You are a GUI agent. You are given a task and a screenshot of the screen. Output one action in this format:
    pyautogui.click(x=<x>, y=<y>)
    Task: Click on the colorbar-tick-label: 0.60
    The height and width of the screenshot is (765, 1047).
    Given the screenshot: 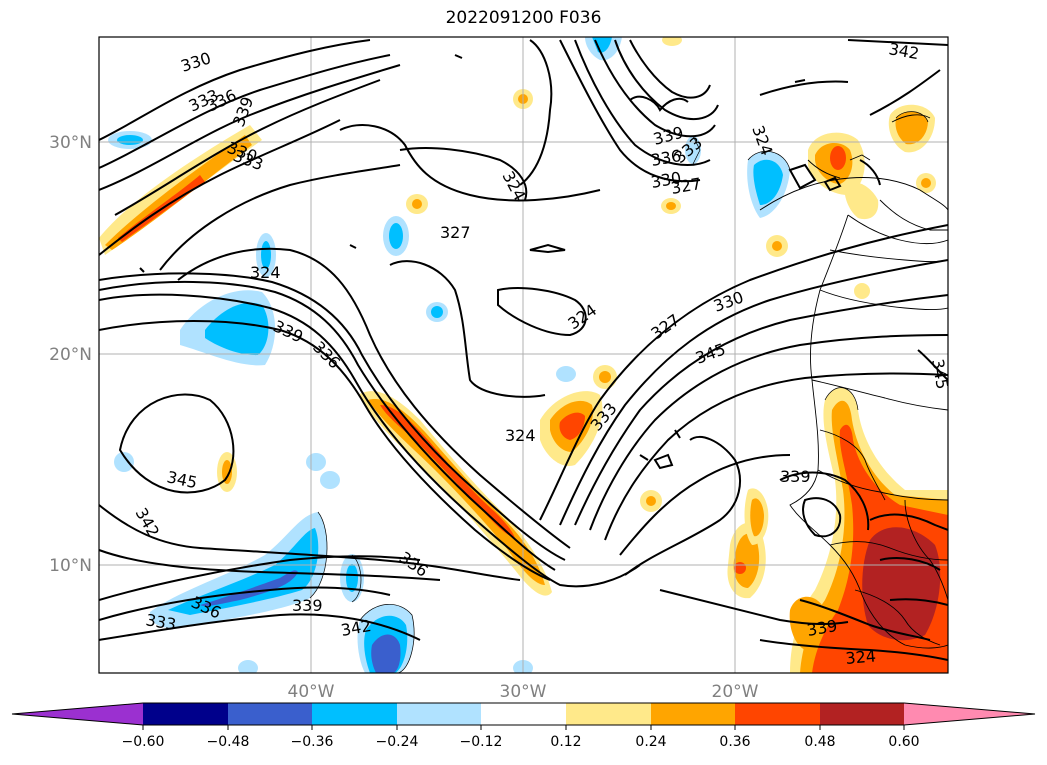 What is the action you would take?
    pyautogui.click(x=903, y=742)
    